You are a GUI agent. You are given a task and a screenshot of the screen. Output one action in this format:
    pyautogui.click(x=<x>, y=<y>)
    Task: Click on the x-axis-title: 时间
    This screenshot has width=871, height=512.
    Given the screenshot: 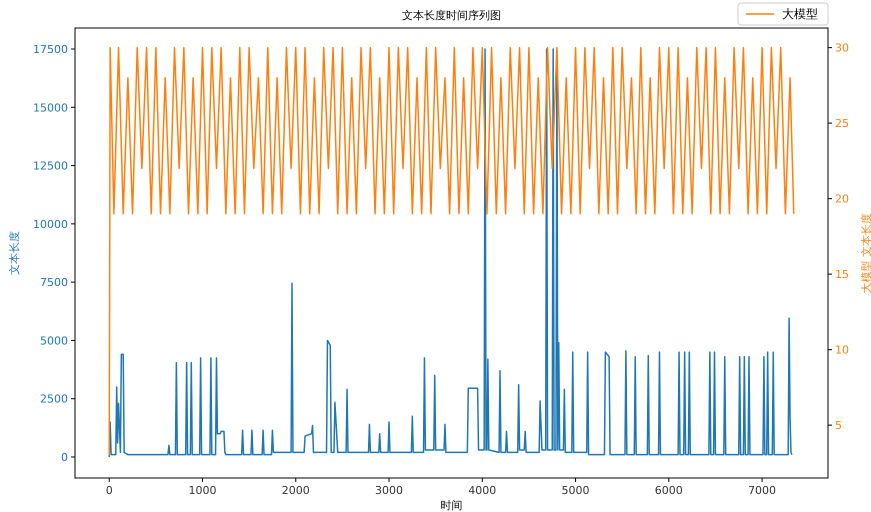 What is the action you would take?
    pyautogui.click(x=451, y=505)
    